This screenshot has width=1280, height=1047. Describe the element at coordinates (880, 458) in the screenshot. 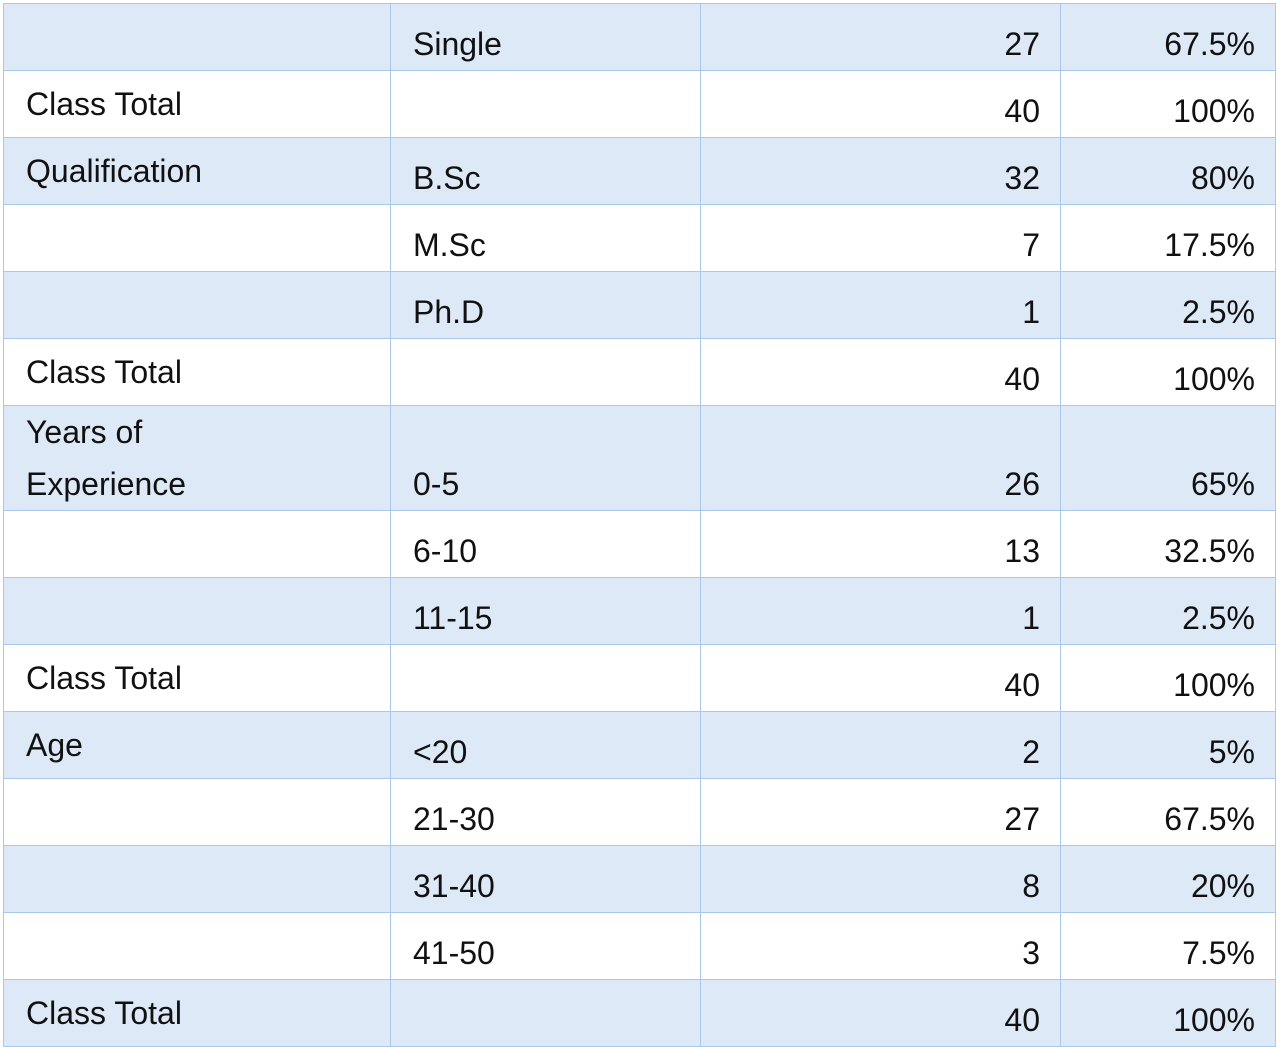

I see `table-cell: 26` at that location.